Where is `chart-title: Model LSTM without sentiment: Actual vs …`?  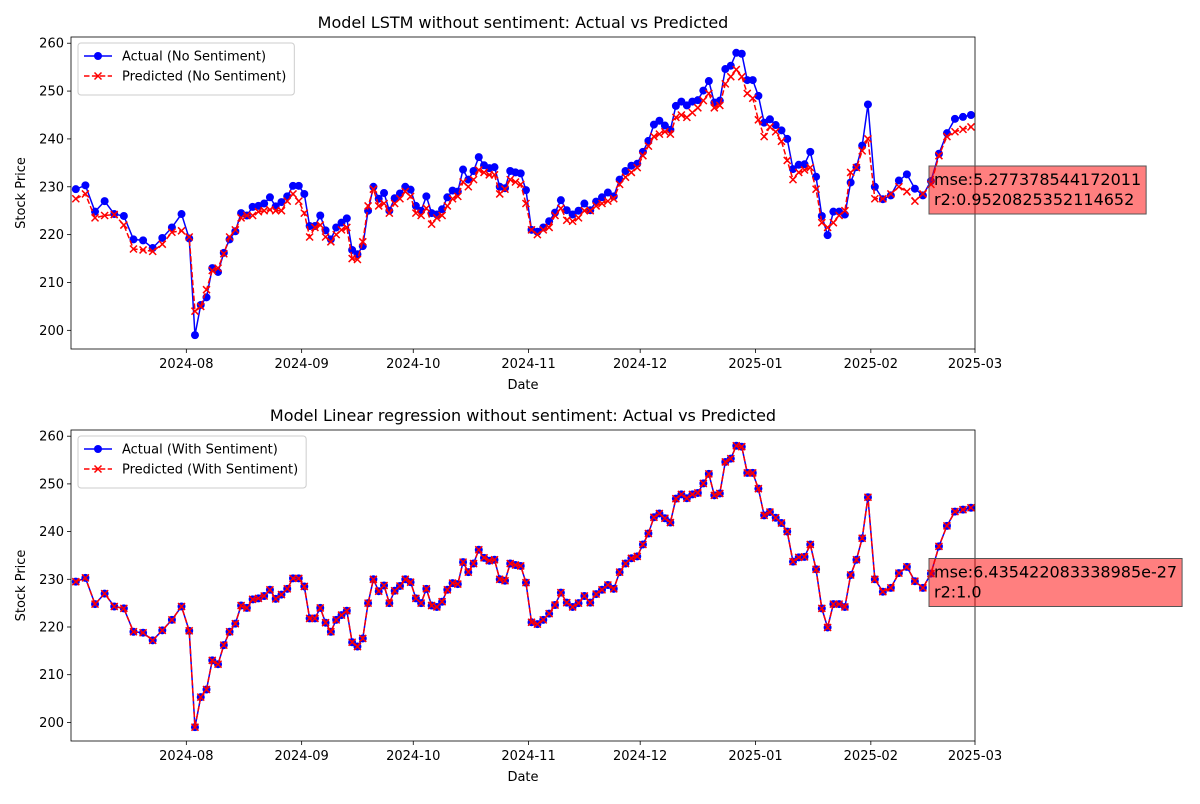 chart-title: Model LSTM without sentiment: Actual vs … is located at coordinates (523, 22).